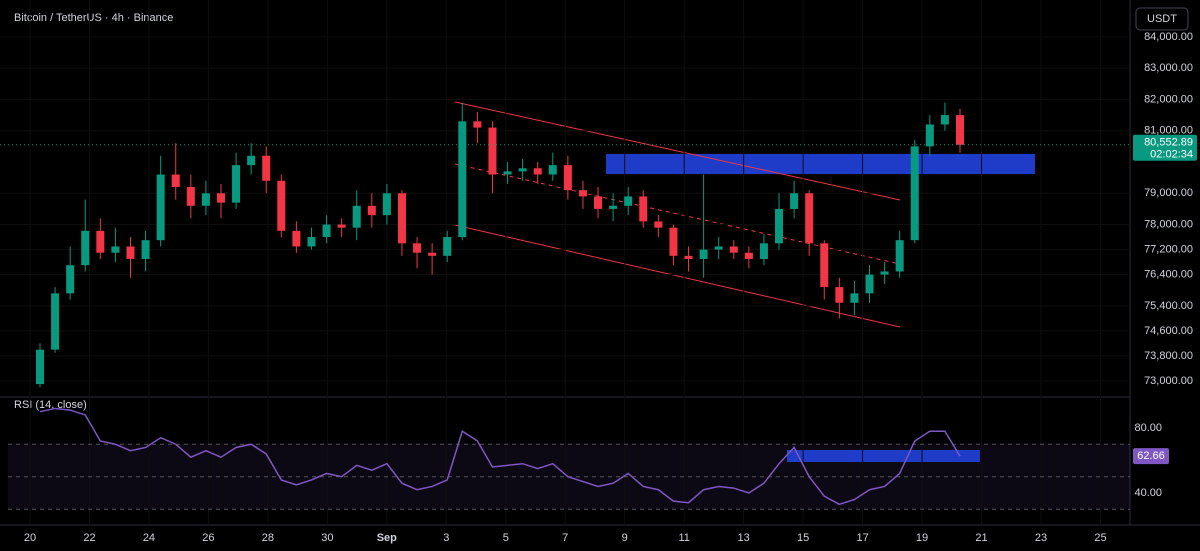 The image size is (1200, 551). I want to click on x-tick-label: 24, so click(149, 538).